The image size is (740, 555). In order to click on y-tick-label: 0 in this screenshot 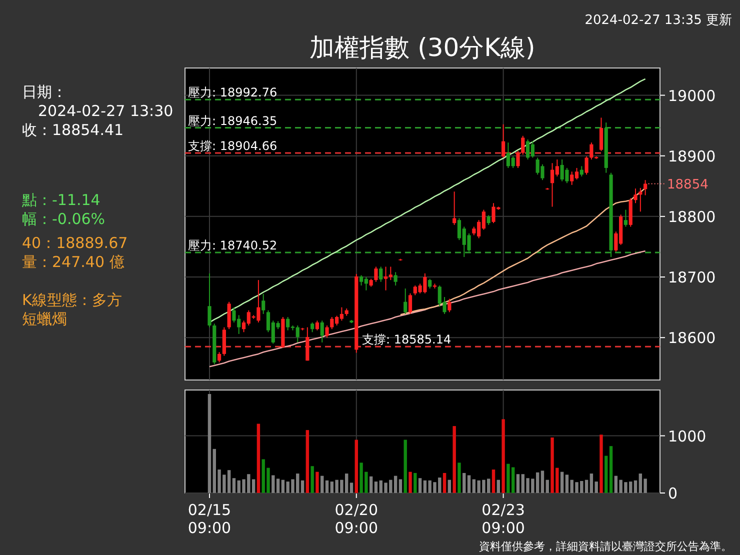, I will do `click(673, 493)`.